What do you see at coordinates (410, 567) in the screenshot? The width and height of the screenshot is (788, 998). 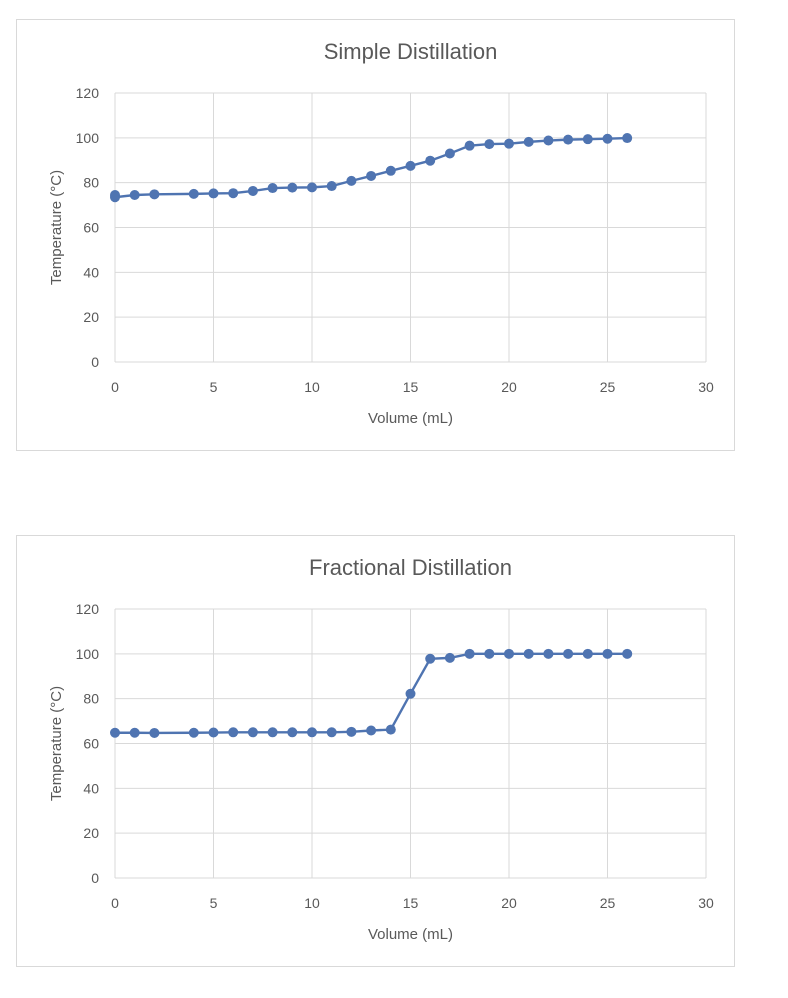 I see `chart-title: Fractional Distillation` at bounding box center [410, 567].